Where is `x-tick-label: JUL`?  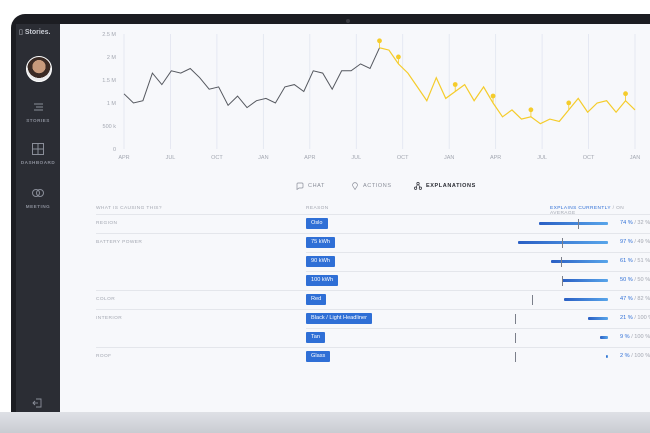 x-tick-label: JUL is located at coordinates (171, 158).